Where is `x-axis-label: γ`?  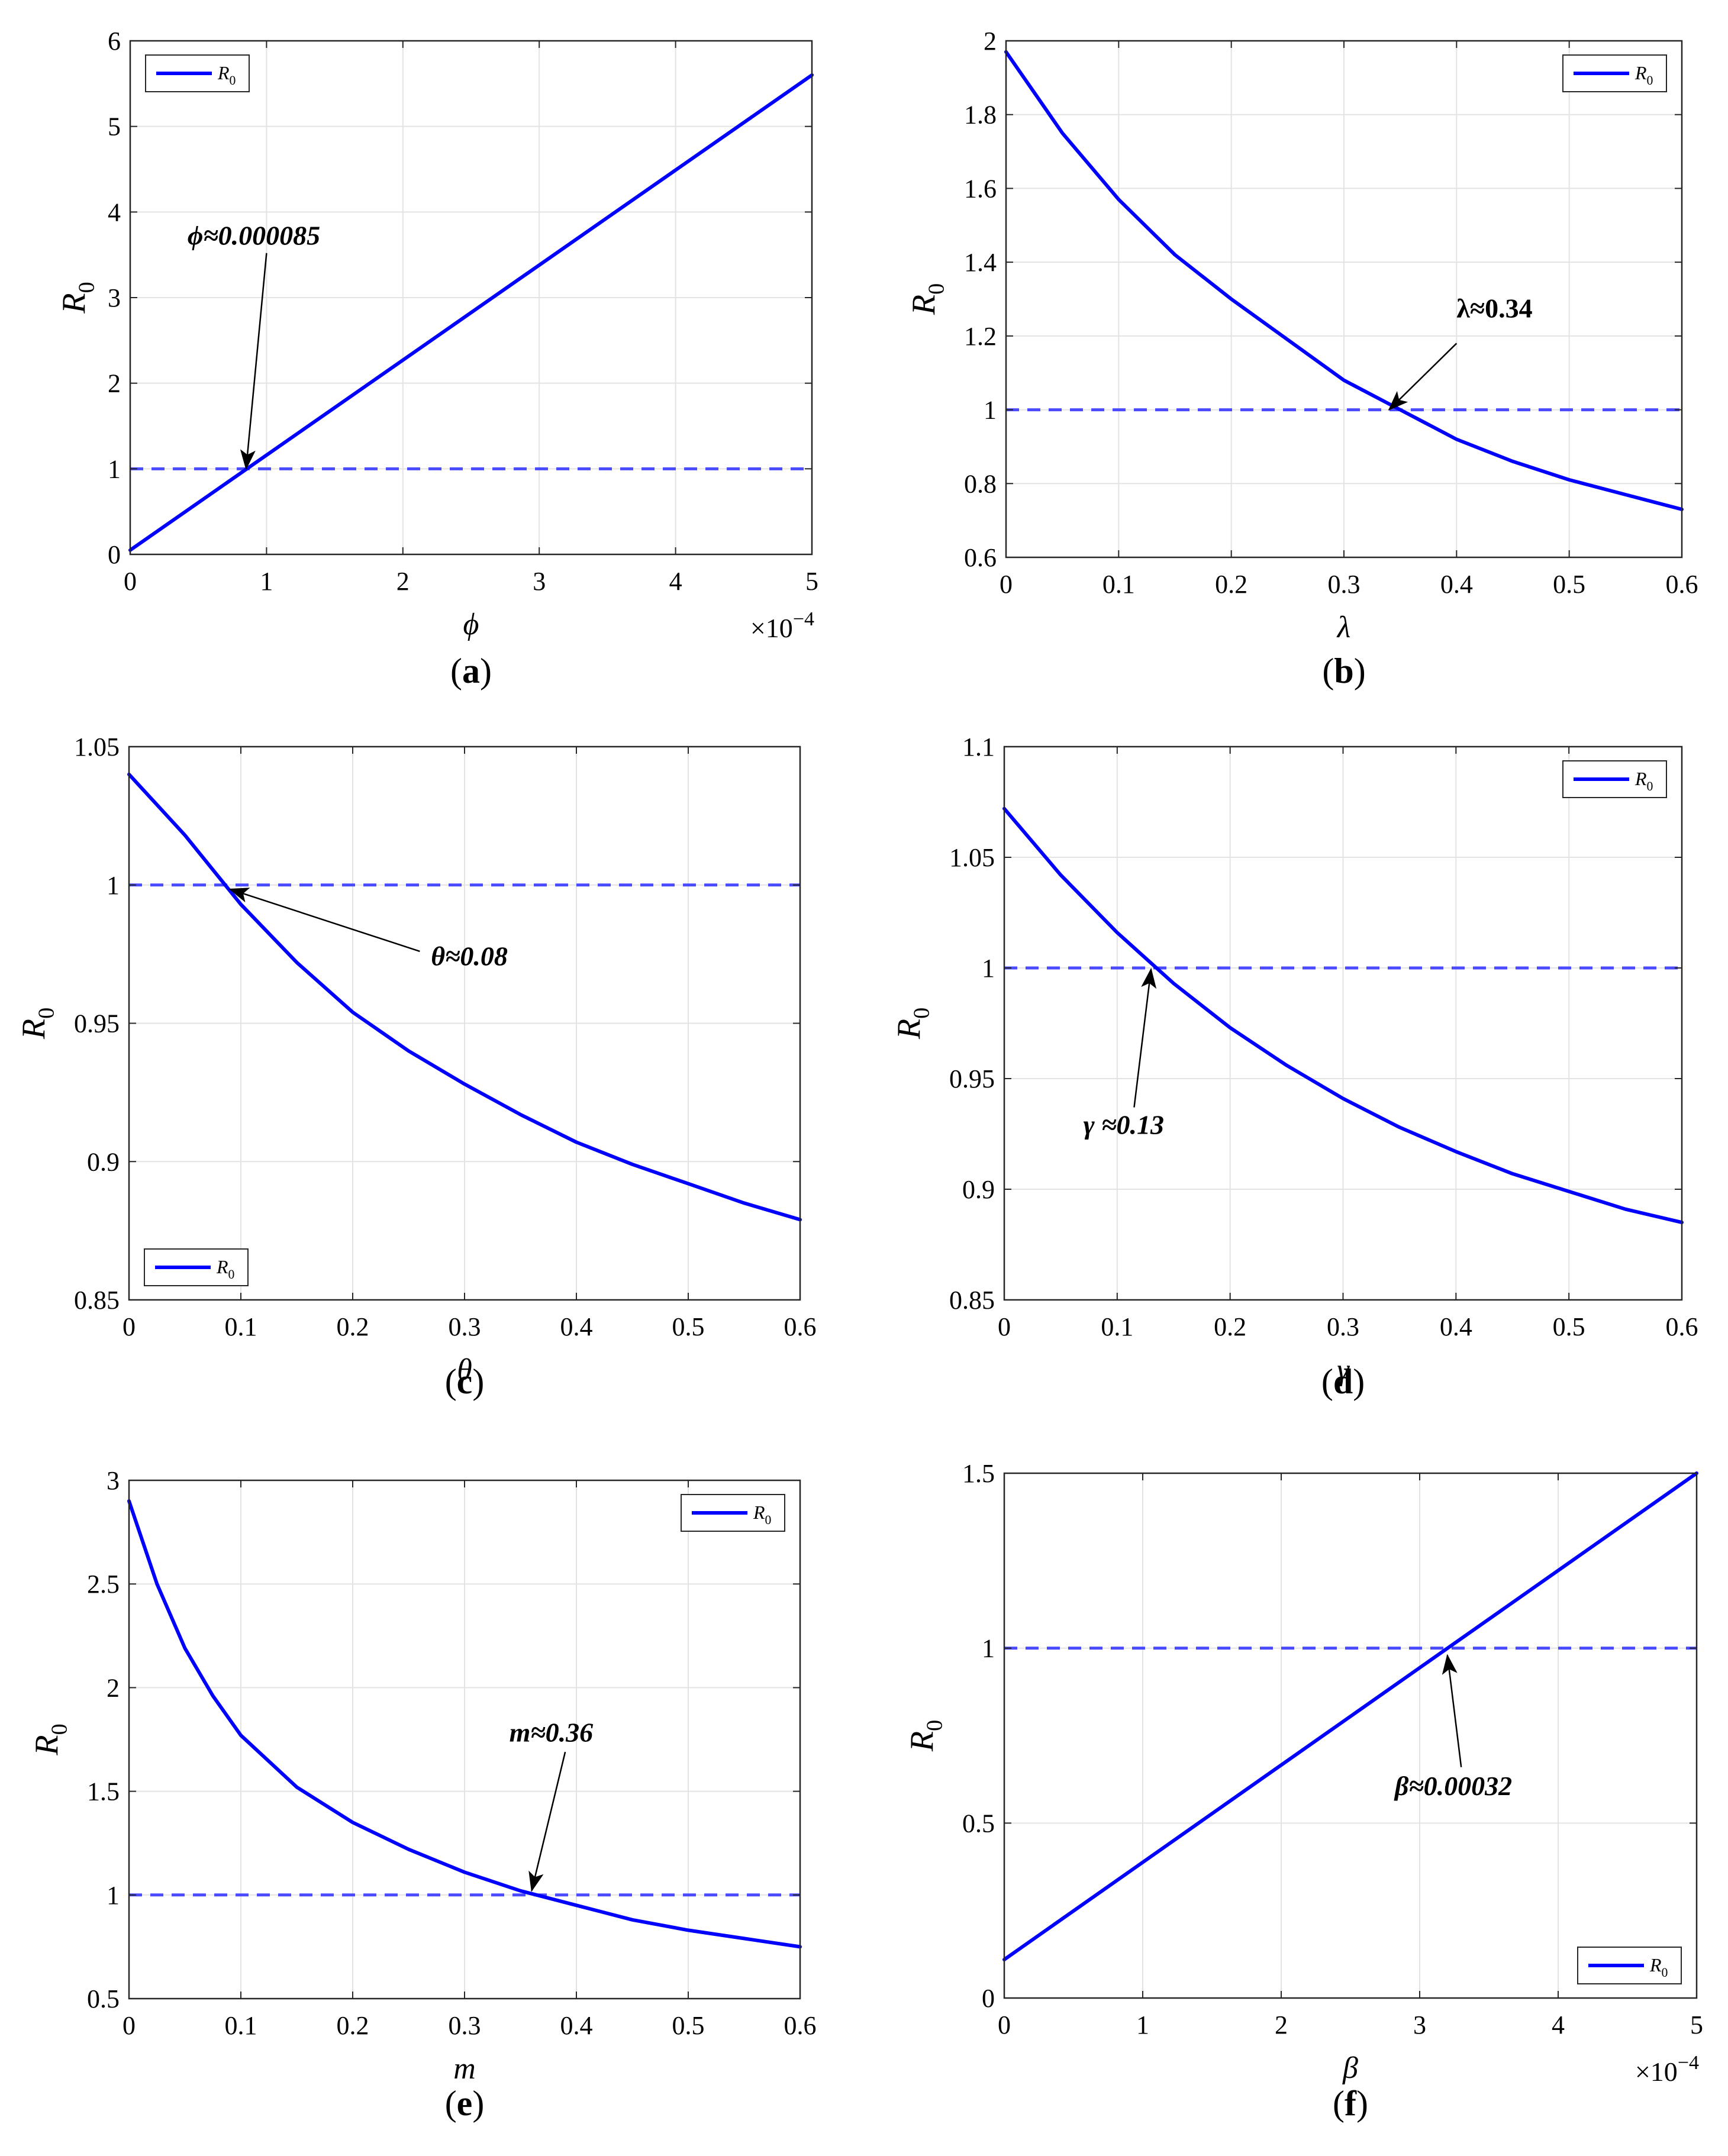 x-axis-label: γ is located at coordinates (1344, 1370).